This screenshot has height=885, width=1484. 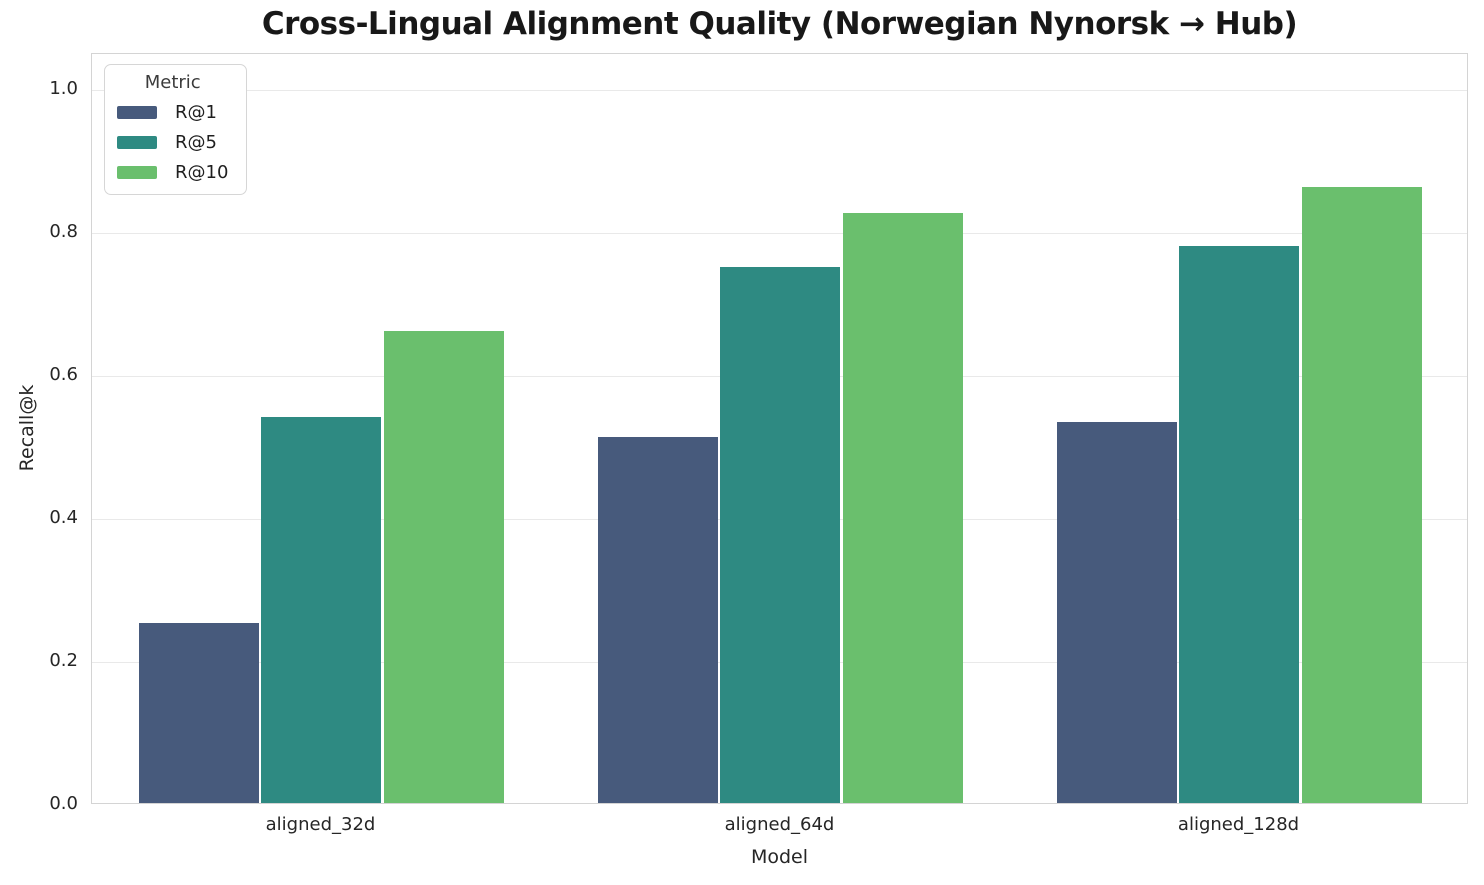 What do you see at coordinates (63, 88) in the screenshot?
I see `y-tick-label: 1.0` at bounding box center [63, 88].